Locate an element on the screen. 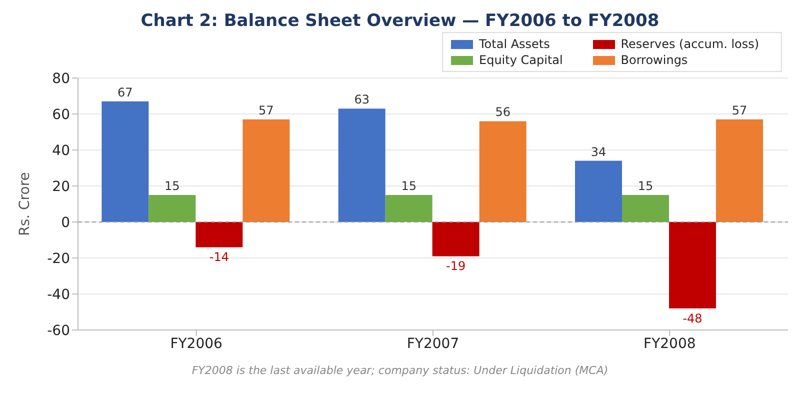 Image resolution: width=800 pixels, height=400 pixels. data-label: 56 is located at coordinates (502, 112).